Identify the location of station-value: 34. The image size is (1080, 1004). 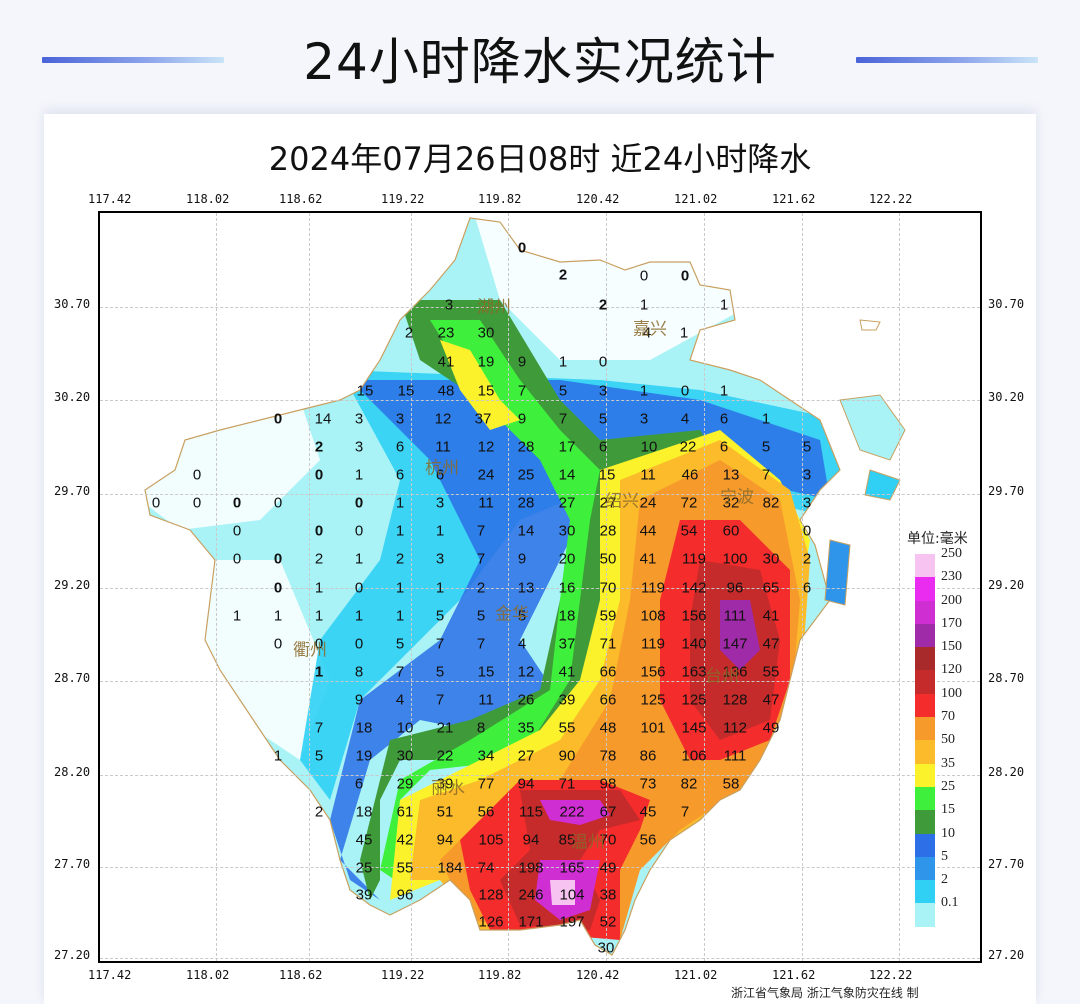
(486, 756).